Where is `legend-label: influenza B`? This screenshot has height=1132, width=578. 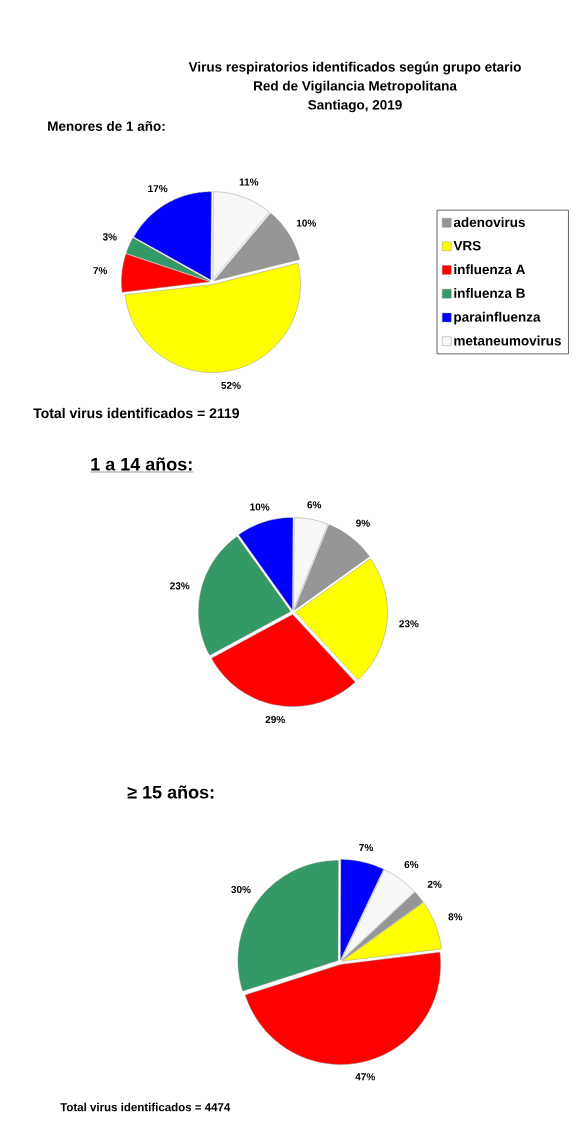
legend-label: influenza B is located at coordinates (489, 293).